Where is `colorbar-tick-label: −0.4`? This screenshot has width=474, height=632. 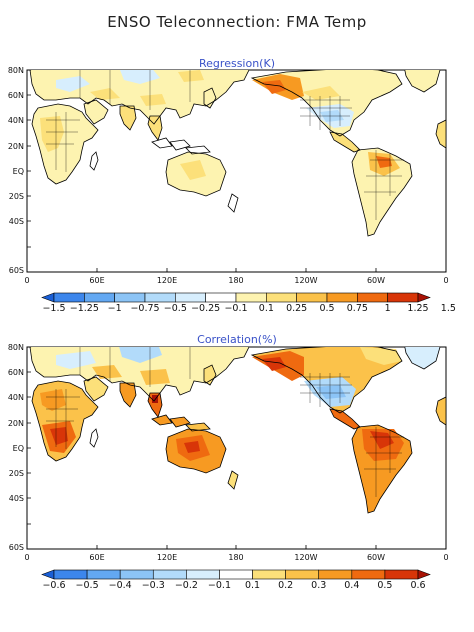 colorbar-tick-label: −0.4 is located at coordinates (120, 585).